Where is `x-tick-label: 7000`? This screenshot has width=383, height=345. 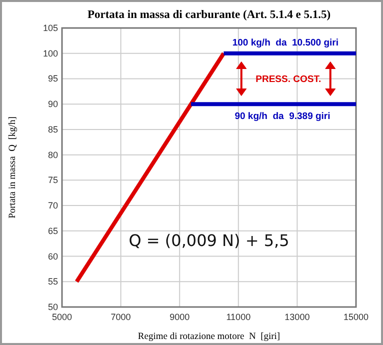 x-tick-label: 7000 is located at coordinates (120, 317).